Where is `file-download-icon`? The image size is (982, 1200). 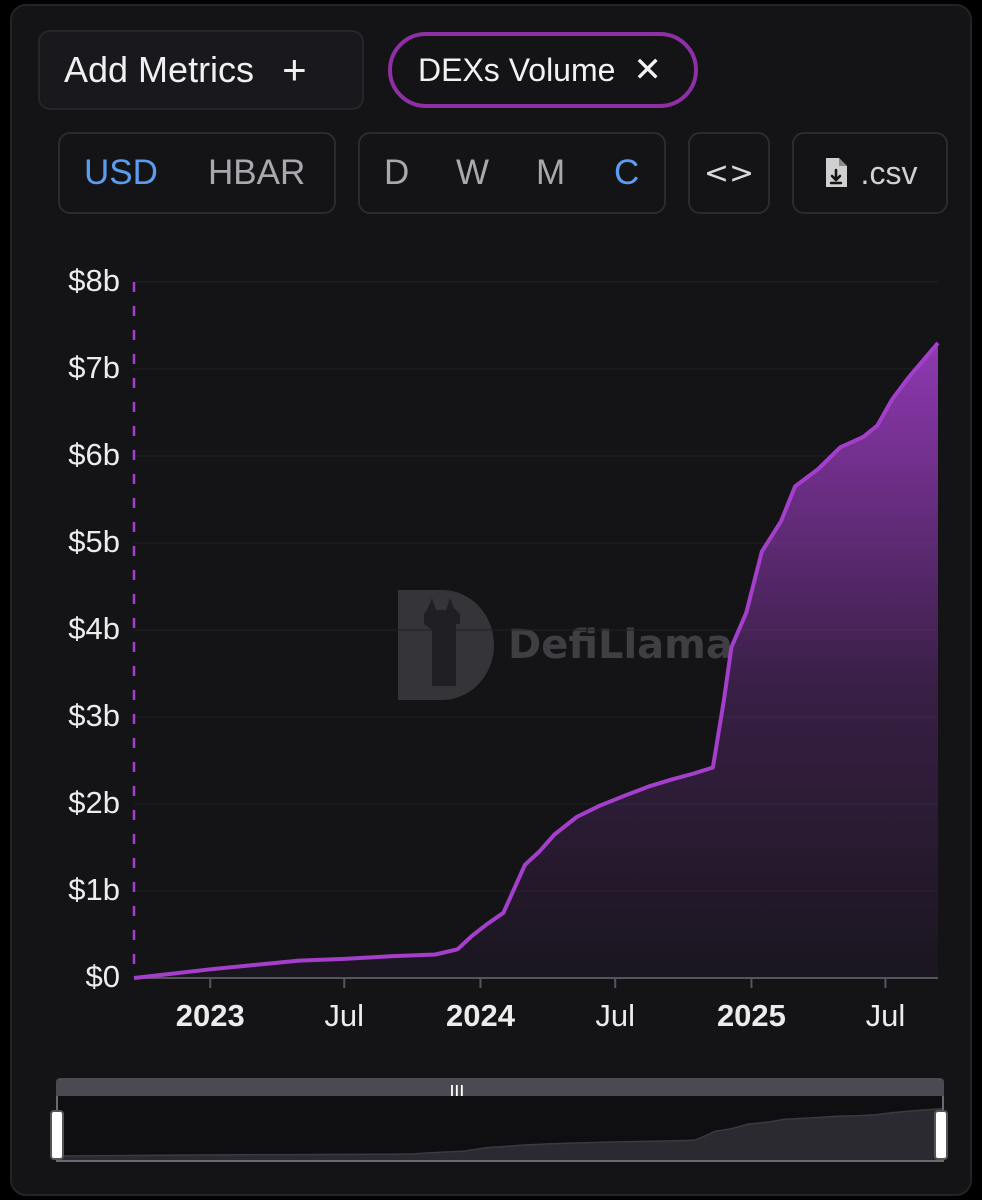 file-download-icon is located at coordinates (836, 172).